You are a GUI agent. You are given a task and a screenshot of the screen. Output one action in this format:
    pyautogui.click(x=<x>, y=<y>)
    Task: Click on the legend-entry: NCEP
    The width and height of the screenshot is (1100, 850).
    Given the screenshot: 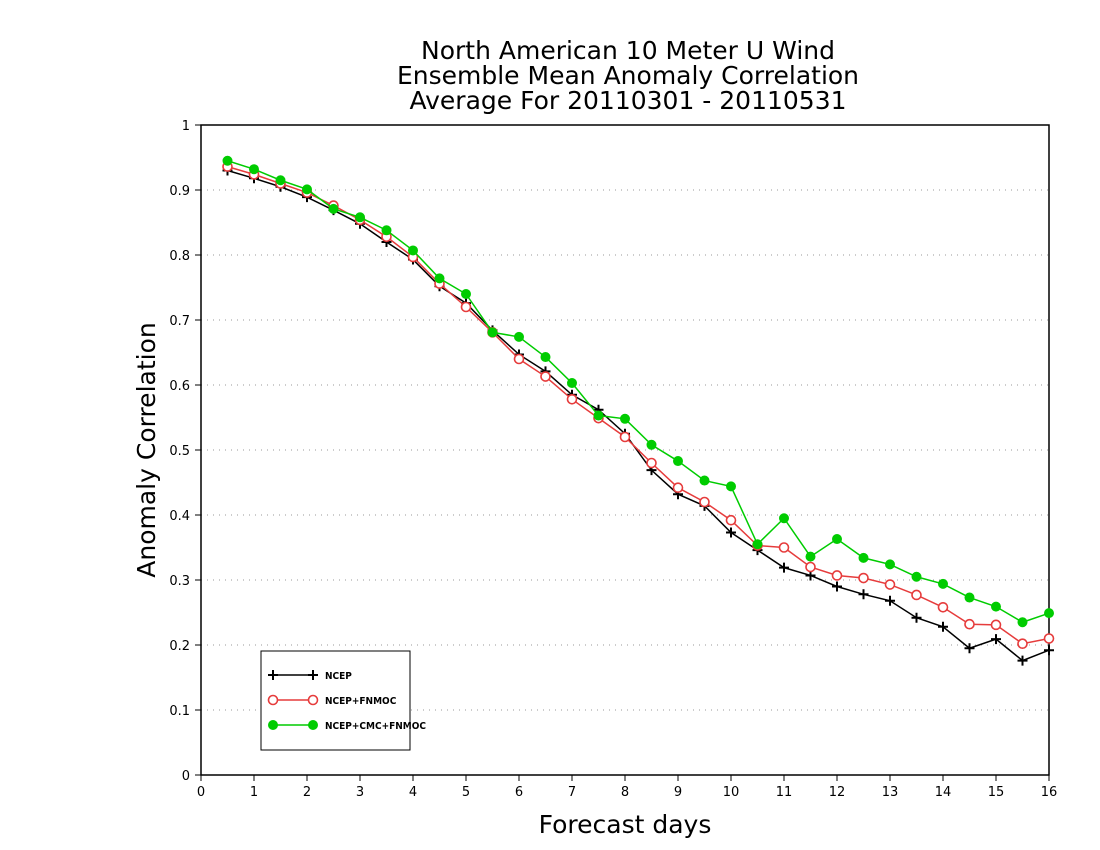 What is the action you would take?
    pyautogui.click(x=310, y=676)
    